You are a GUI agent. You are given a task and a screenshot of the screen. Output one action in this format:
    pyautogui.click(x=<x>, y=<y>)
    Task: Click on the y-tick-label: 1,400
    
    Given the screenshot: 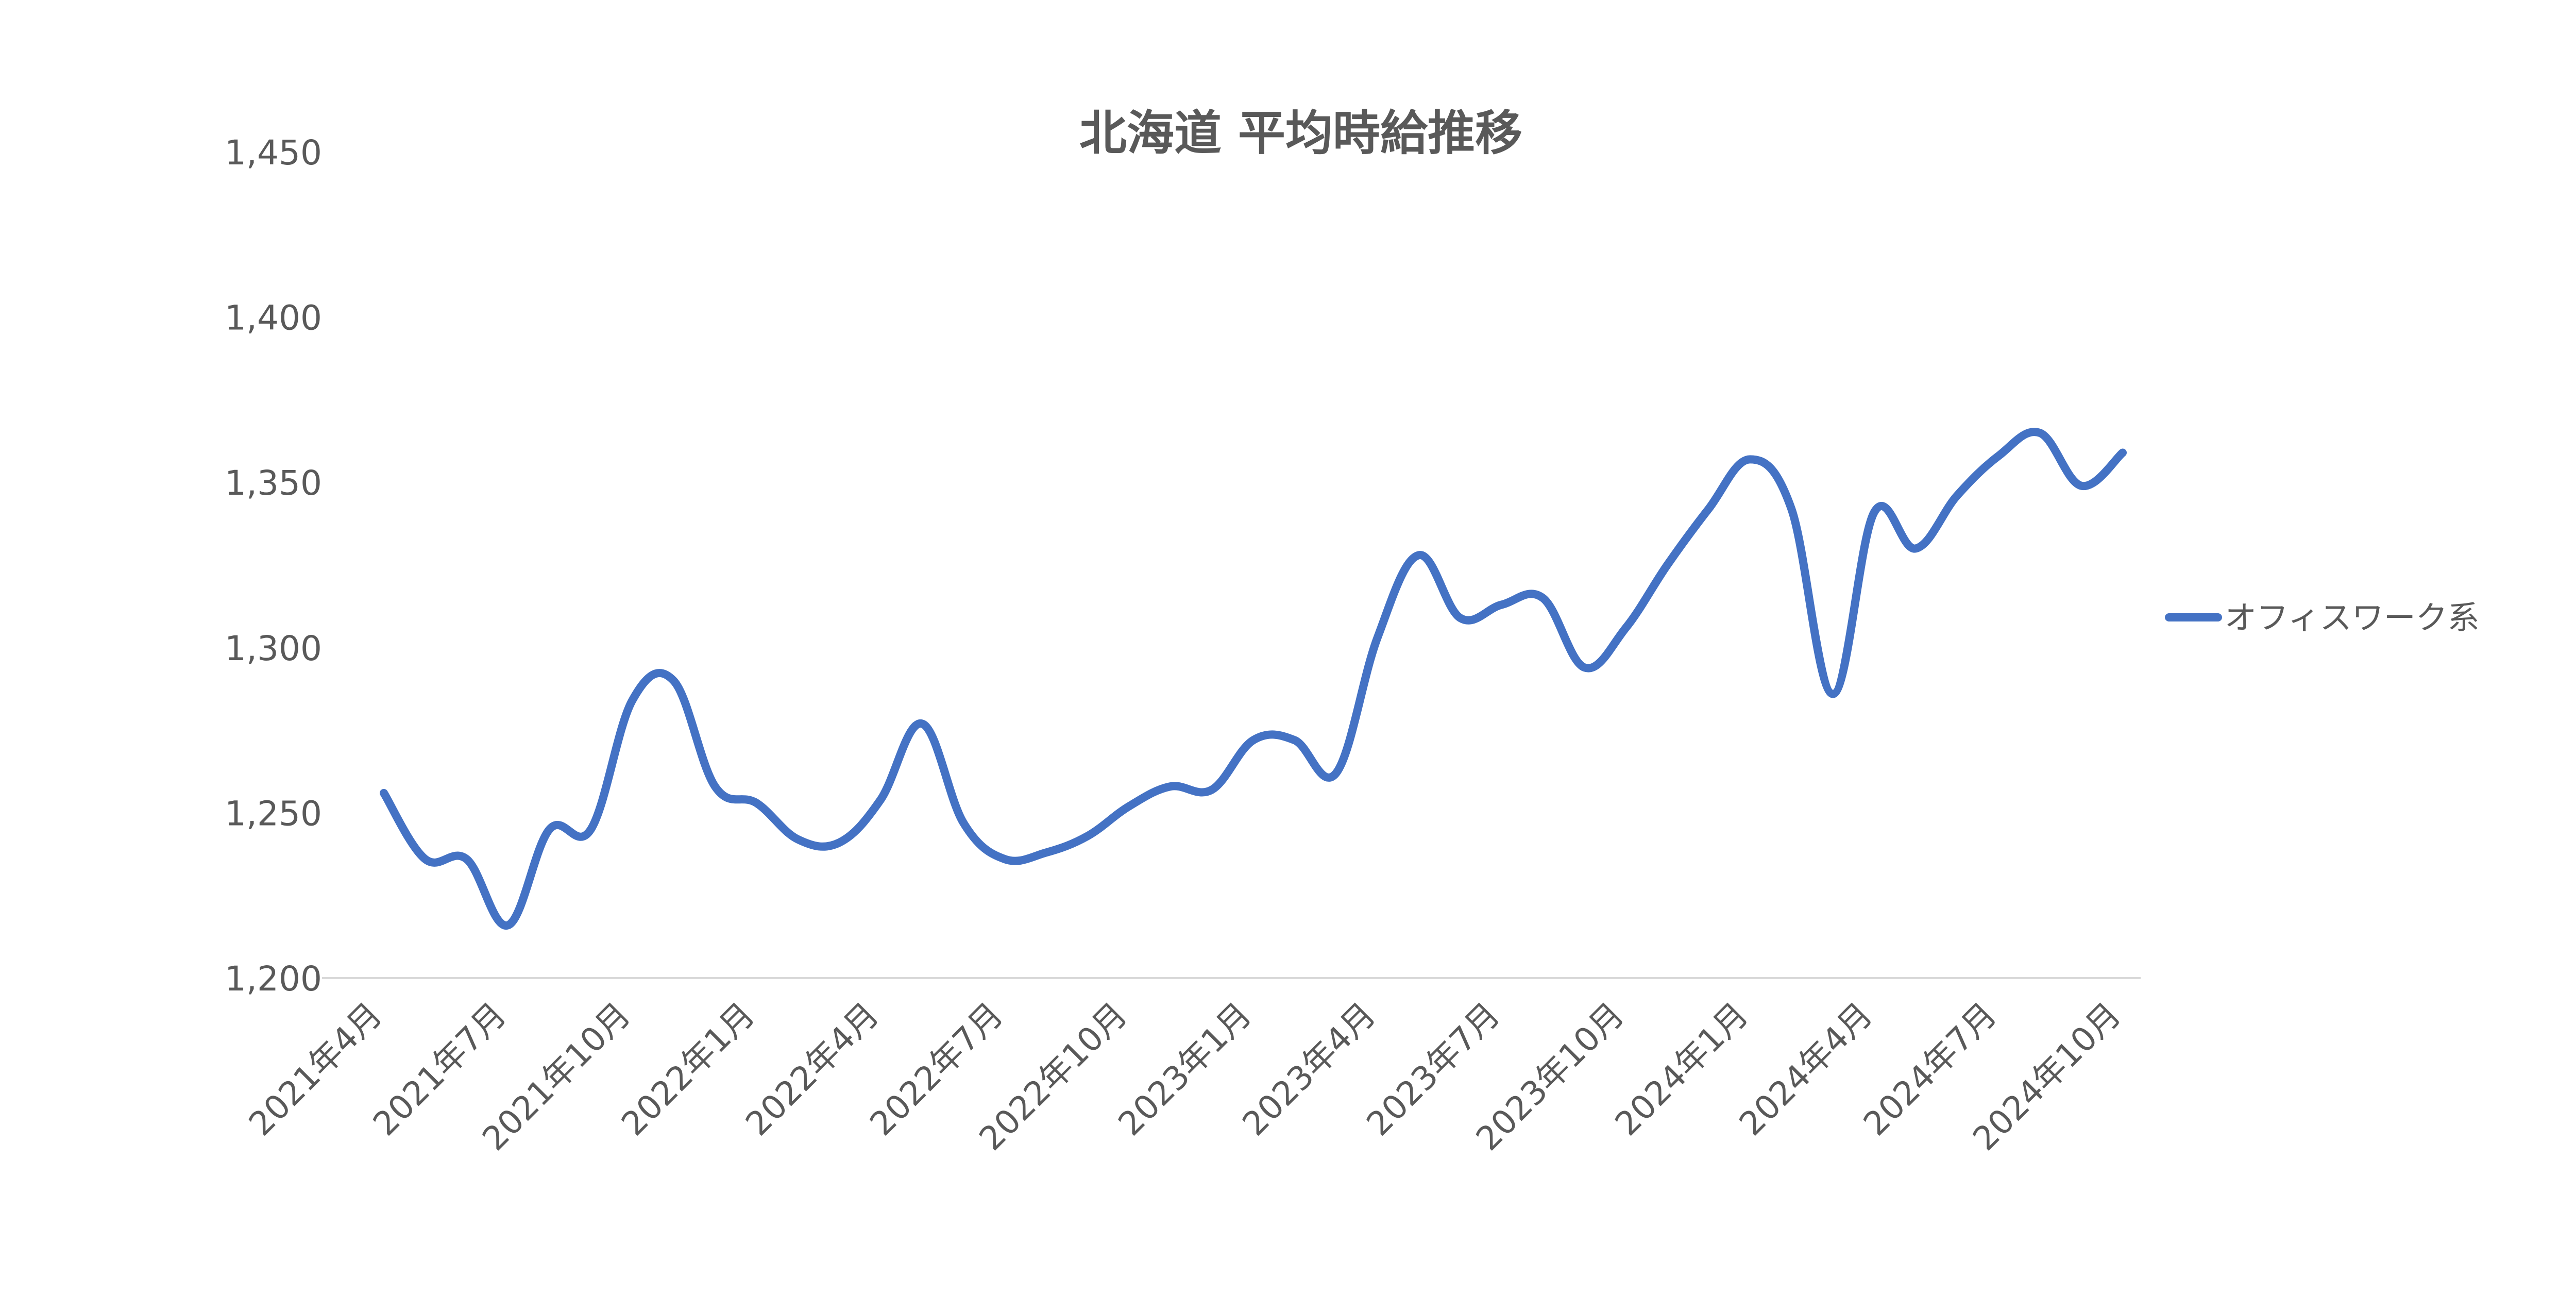 What is the action you would take?
    pyautogui.click(x=273, y=318)
    